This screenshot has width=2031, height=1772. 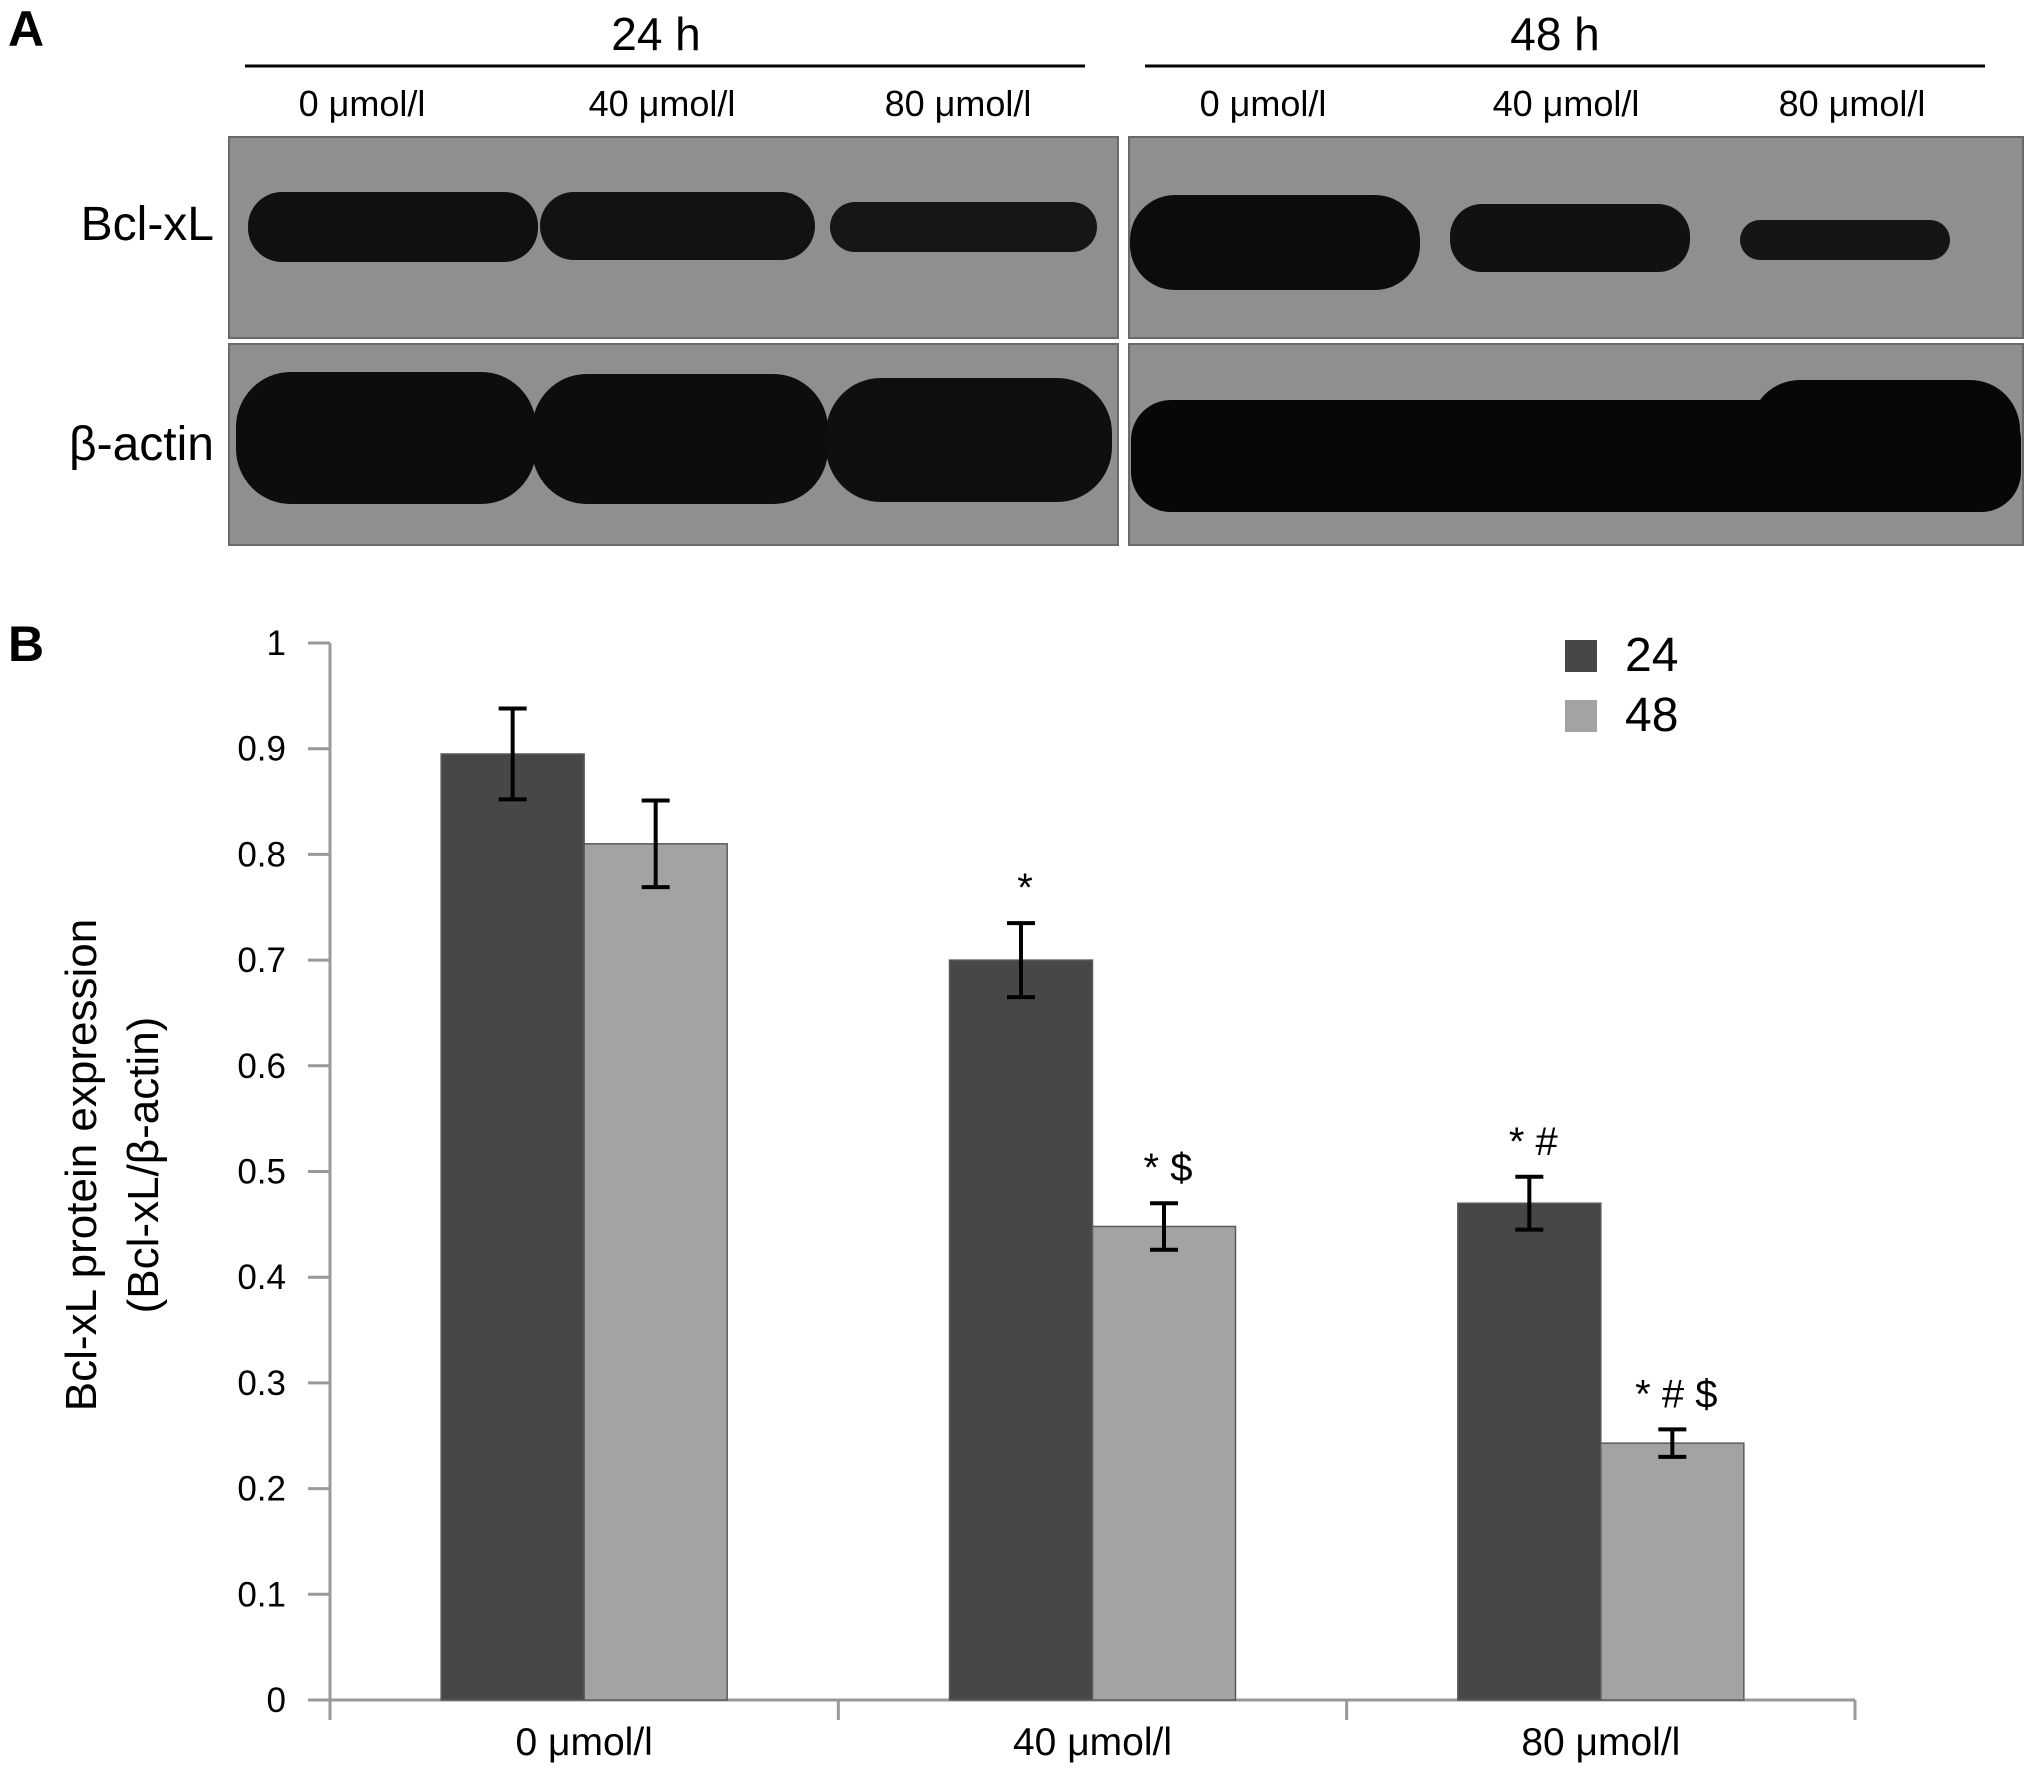 What do you see at coordinates (1676, 1394) in the screenshot?
I see `significance-label-48-2: * # $` at bounding box center [1676, 1394].